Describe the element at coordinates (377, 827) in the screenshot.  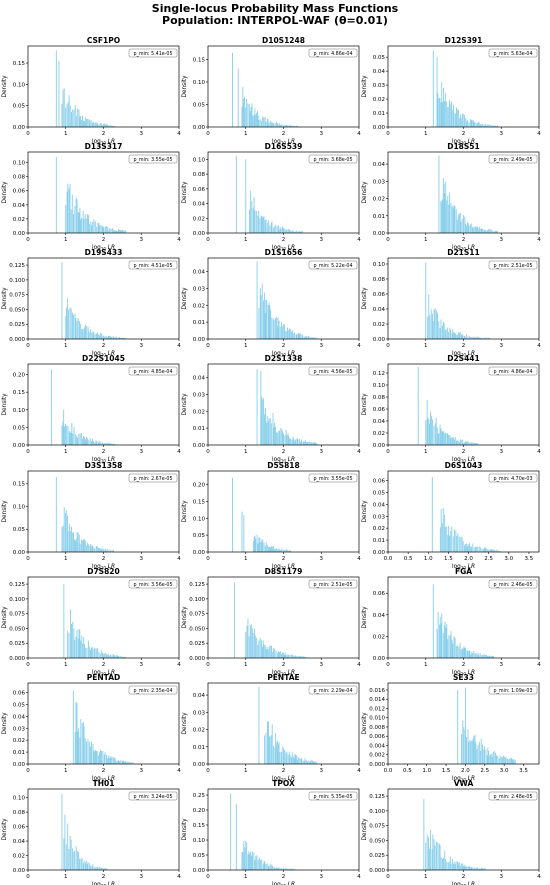
I see `y-tick-label: 0.075` at that location.